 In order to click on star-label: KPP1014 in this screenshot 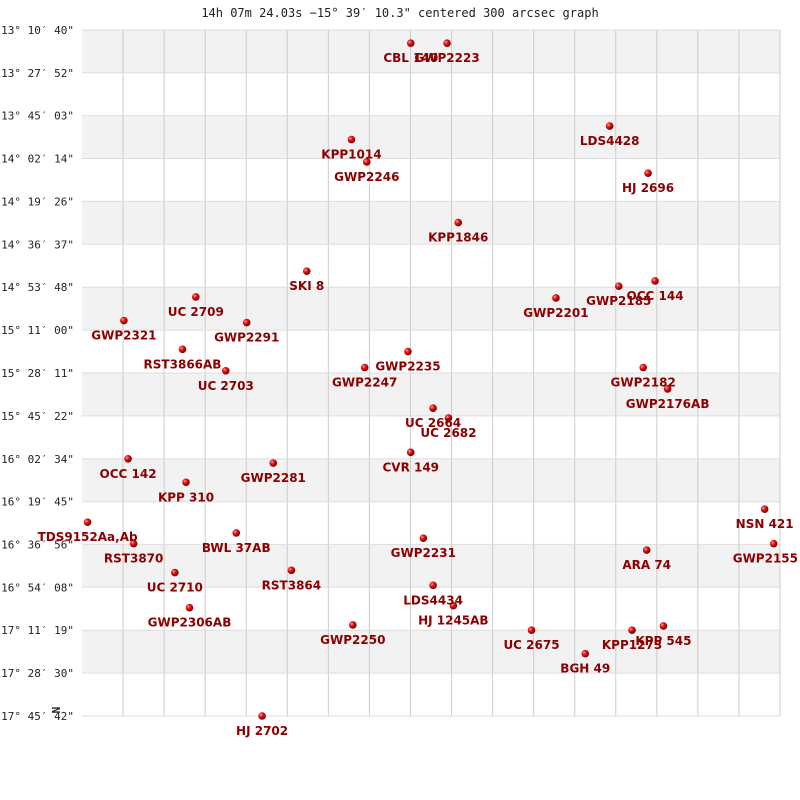, I will do `click(351, 155)`.